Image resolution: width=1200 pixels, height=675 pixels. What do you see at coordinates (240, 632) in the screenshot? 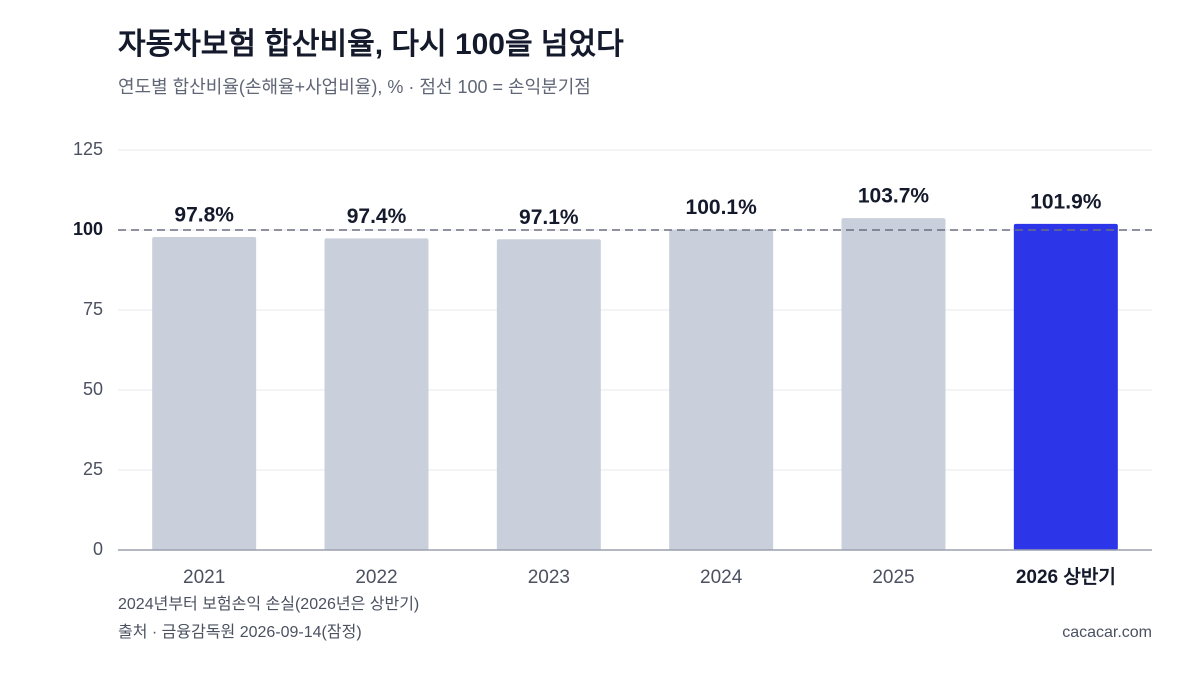
I see `source: 출처 · 금융감독원 2026-09-14(잠정)` at bounding box center [240, 632].